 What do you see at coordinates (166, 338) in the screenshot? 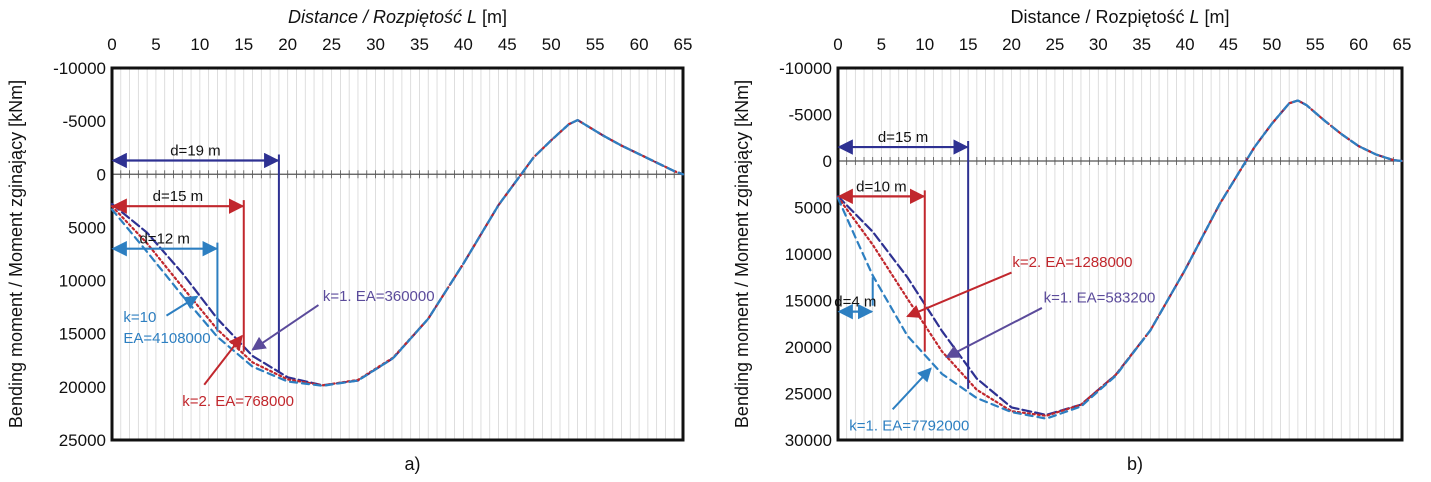
I see `callout-label: EA=4108000` at bounding box center [166, 338].